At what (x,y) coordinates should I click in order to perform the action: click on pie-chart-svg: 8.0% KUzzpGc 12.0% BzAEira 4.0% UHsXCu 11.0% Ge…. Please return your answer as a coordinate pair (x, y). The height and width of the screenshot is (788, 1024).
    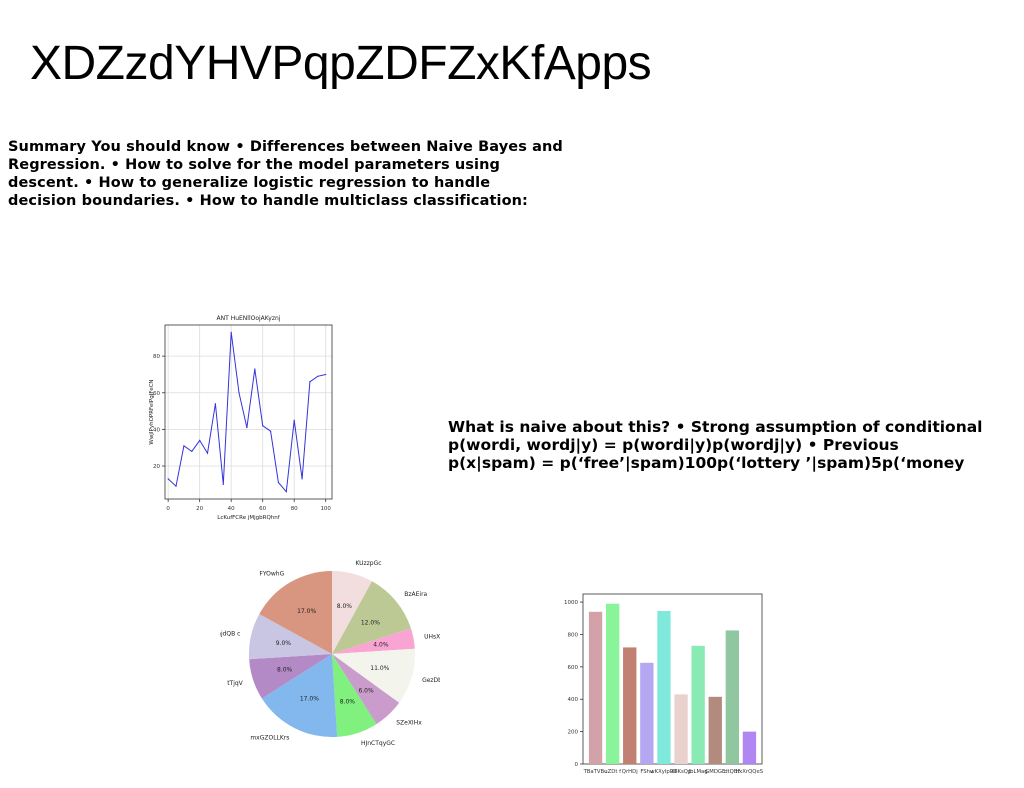
    Looking at the image, I should click on (330, 653).